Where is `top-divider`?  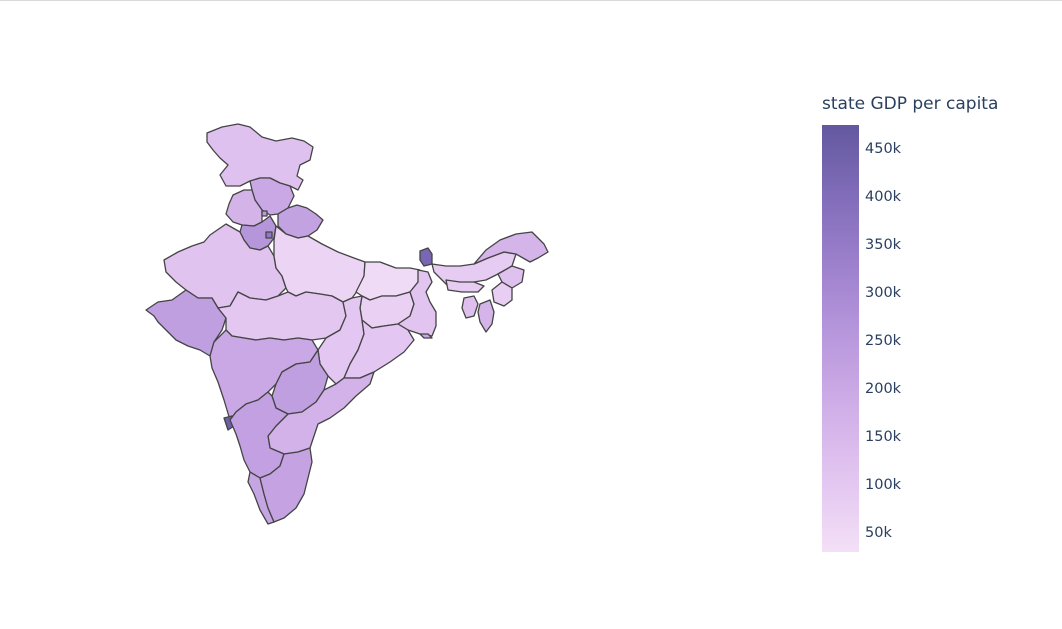 top-divider is located at coordinates (531, 0).